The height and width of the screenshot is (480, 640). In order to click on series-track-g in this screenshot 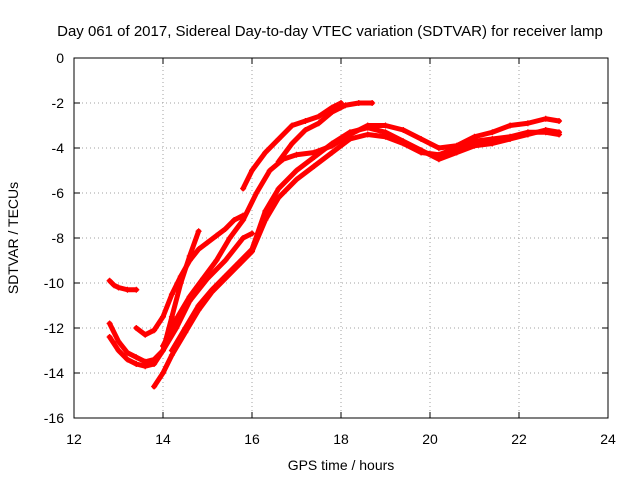, I will do `click(292, 146)`.